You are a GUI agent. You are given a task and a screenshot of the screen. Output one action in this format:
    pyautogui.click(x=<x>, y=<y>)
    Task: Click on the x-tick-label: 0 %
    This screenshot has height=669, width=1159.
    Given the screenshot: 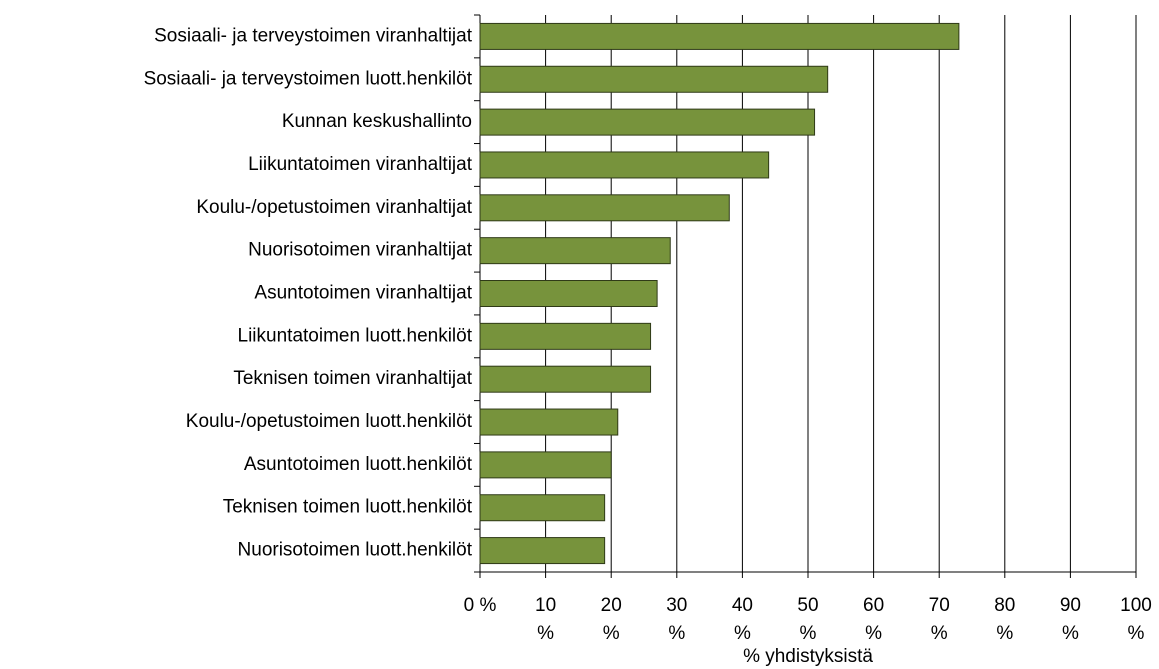 What is the action you would take?
    pyautogui.click(x=480, y=605)
    